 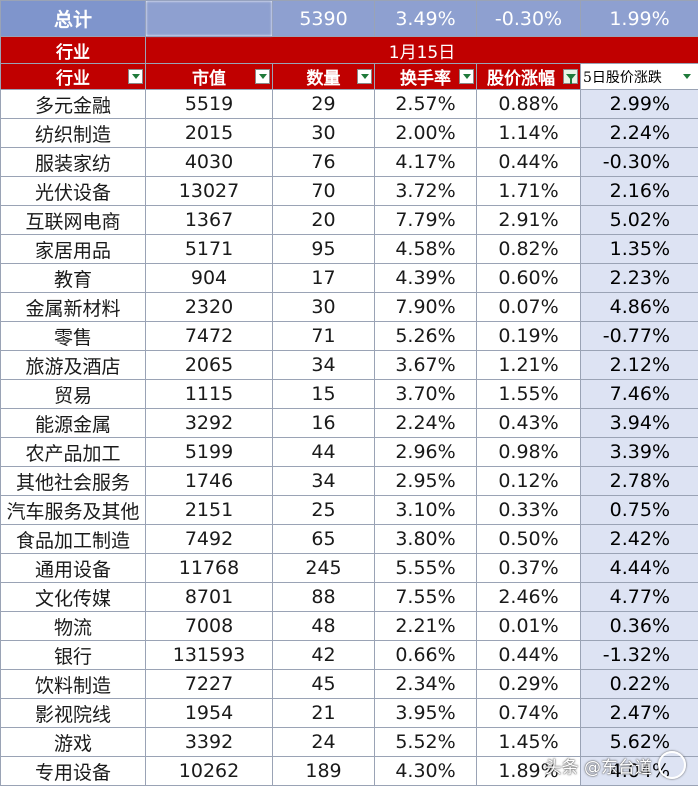 What do you see at coordinates (570, 76) in the screenshot?
I see `filter-active-funnel-icon` at bounding box center [570, 76].